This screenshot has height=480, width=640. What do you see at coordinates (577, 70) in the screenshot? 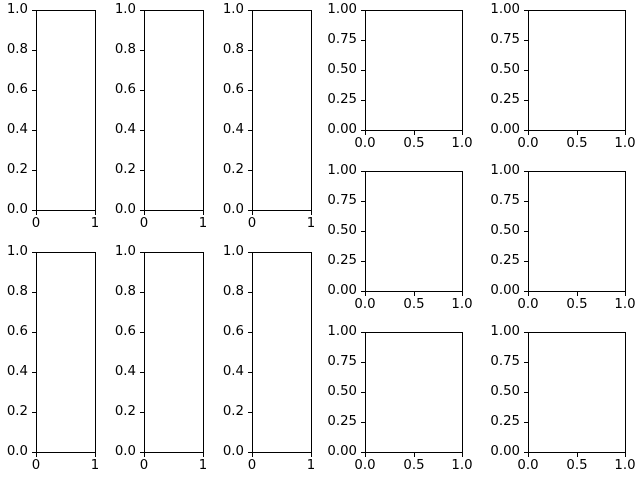
I see `axes-right-r1-c2` at bounding box center [577, 70].